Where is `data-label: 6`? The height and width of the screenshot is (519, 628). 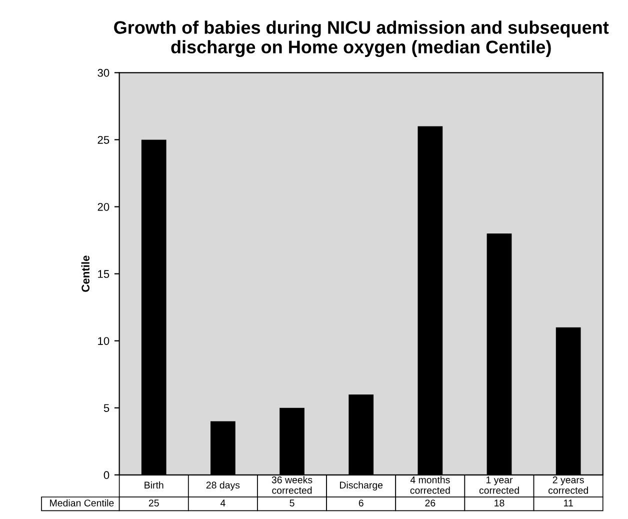 data-label: 6 is located at coordinates (361, 503).